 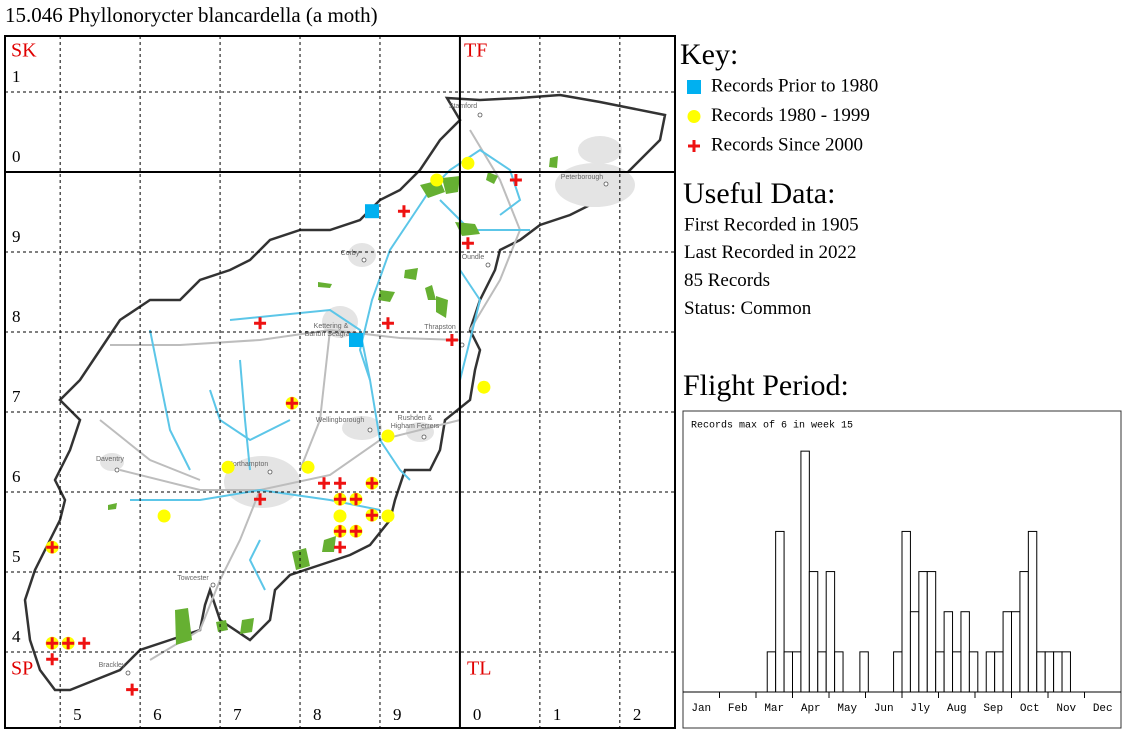 What do you see at coordinates (463, 106) in the screenshot?
I see `place-label: Stamford` at bounding box center [463, 106].